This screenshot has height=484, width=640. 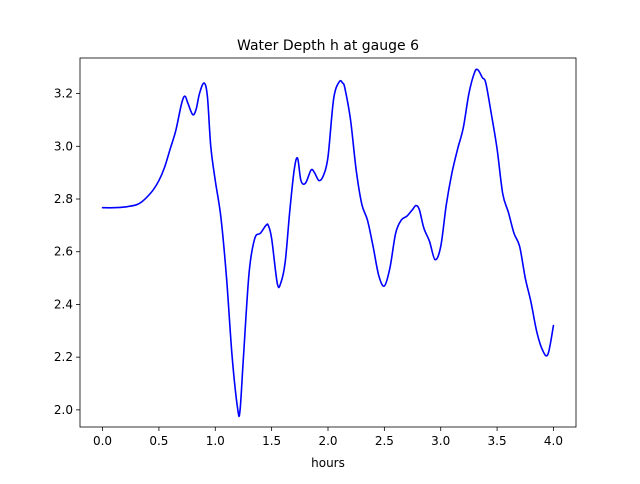 I want to click on x-tick-label: 3.0, so click(x=440, y=441).